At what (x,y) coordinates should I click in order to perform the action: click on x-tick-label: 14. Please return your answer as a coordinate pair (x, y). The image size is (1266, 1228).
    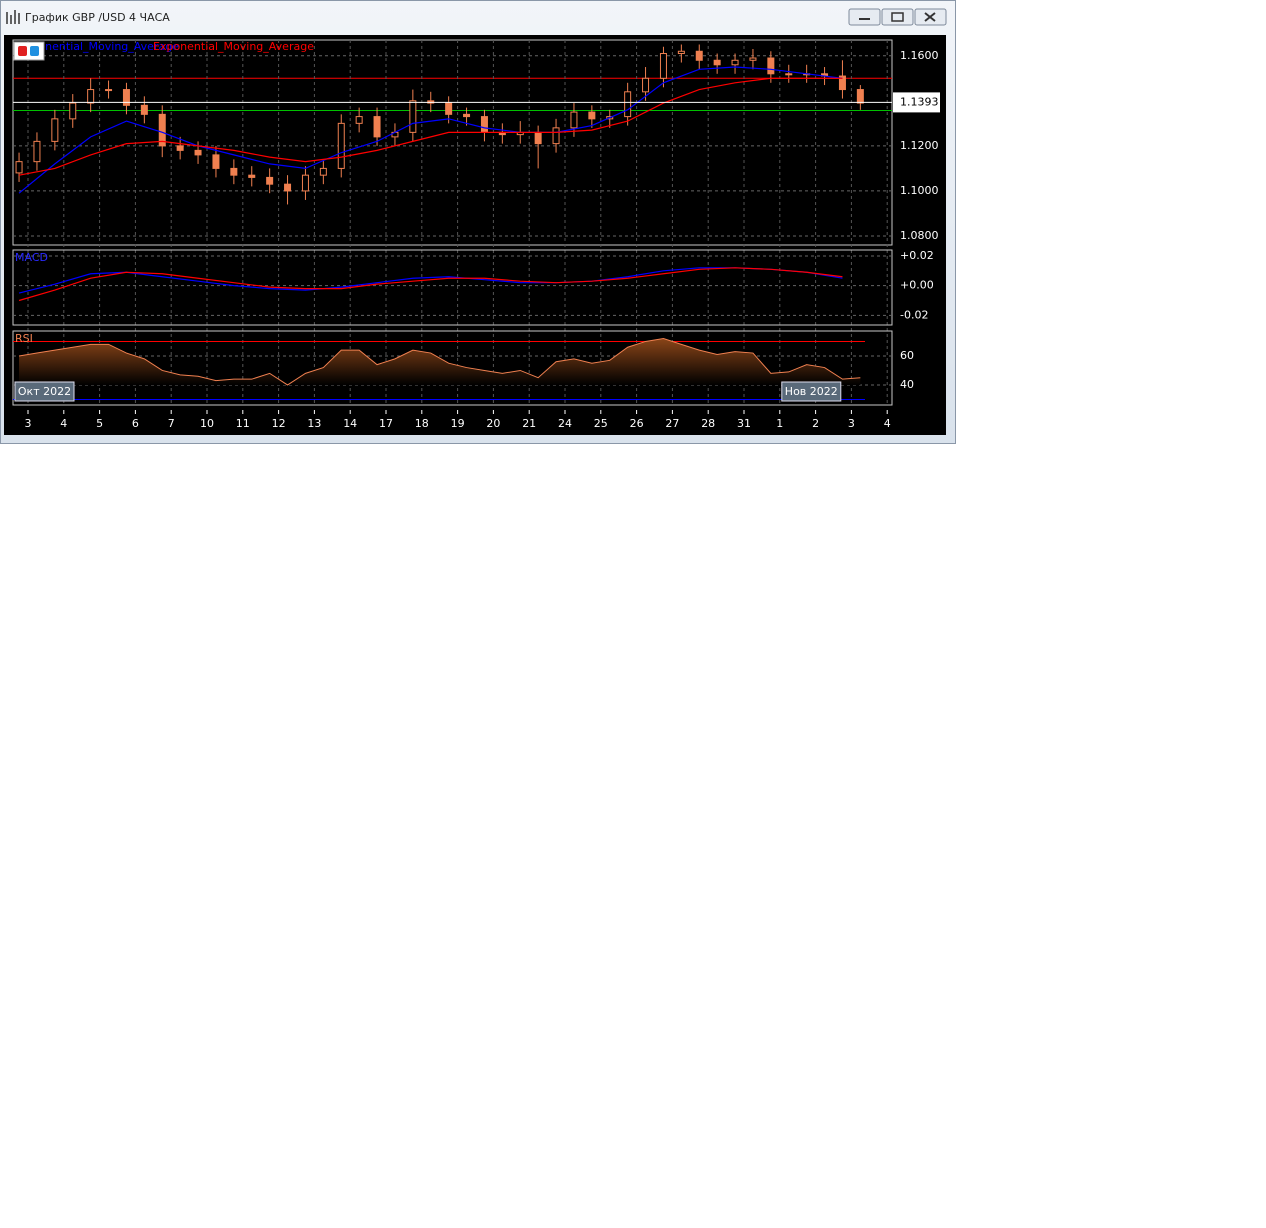
    Looking at the image, I should click on (350, 423).